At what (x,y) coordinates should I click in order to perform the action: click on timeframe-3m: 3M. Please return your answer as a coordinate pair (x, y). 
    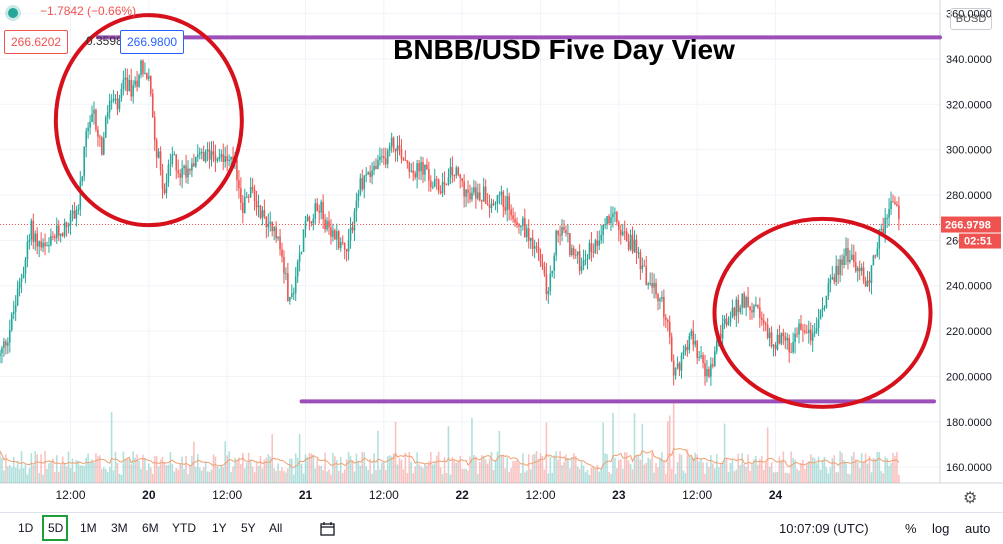
    Looking at the image, I should click on (119, 528).